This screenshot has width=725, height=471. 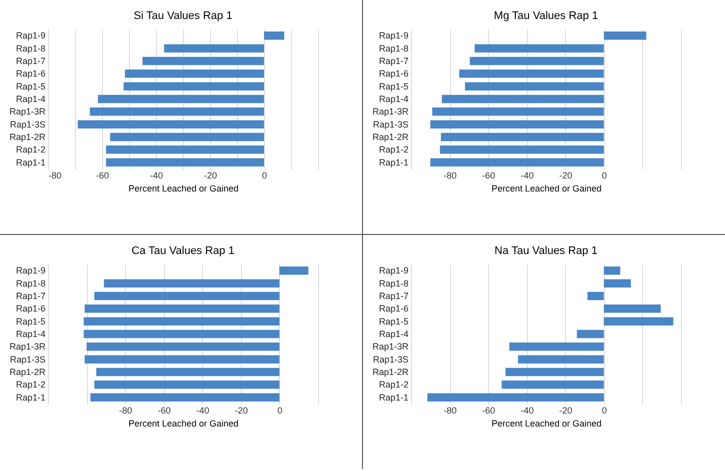 I want to click on chart-title: Si Tau Values Rap 1, so click(x=183, y=16).